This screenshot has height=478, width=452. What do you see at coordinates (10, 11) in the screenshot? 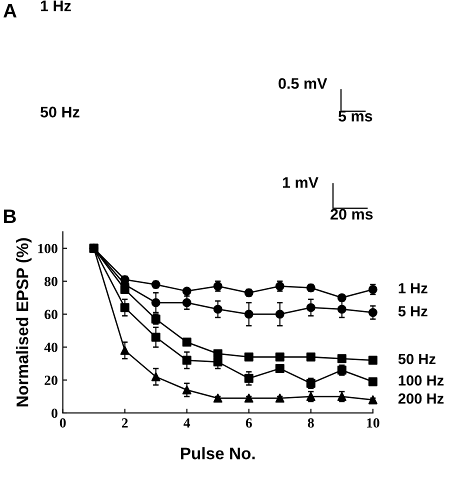
I see `text: A` at bounding box center [10, 11].